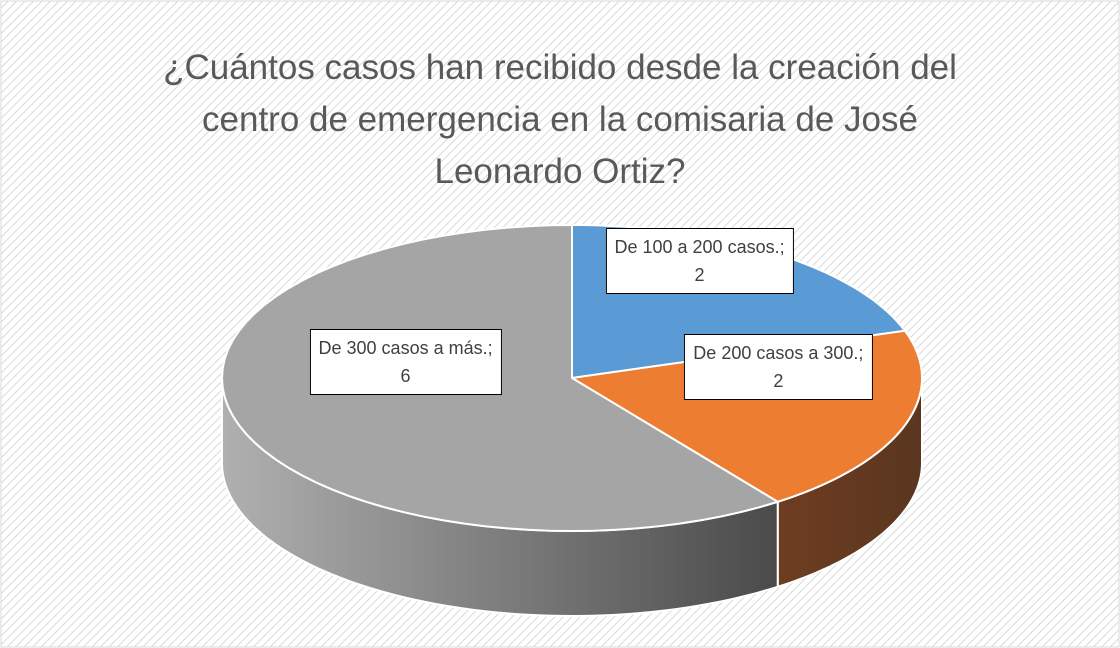 This screenshot has width=1120, height=648. Describe the element at coordinates (697, 247) in the screenshot. I see `data-label-category: De 100 a 200 casos.` at that location.